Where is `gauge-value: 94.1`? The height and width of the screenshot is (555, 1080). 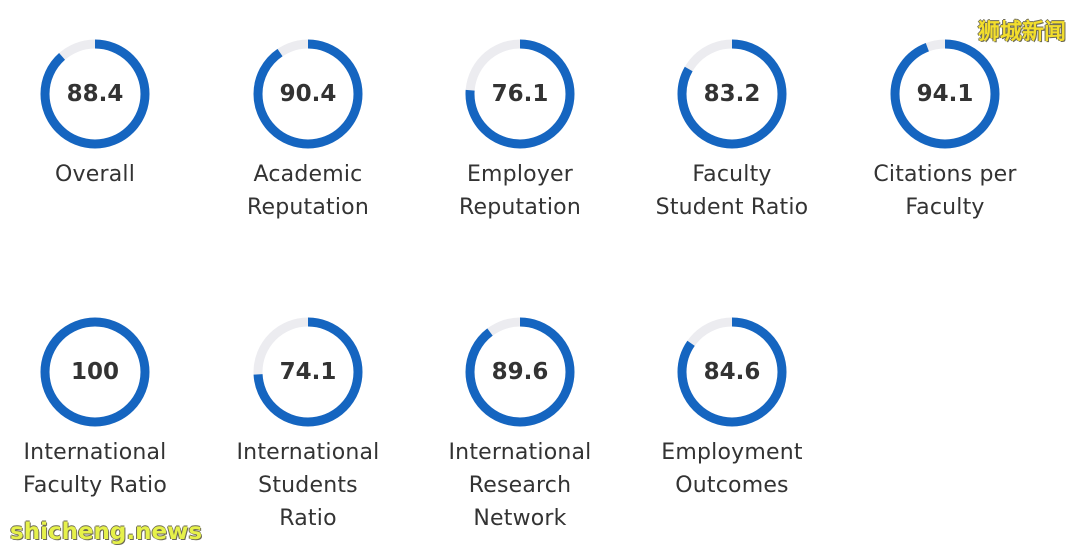 gauge-value: 94.1 is located at coordinates (945, 94).